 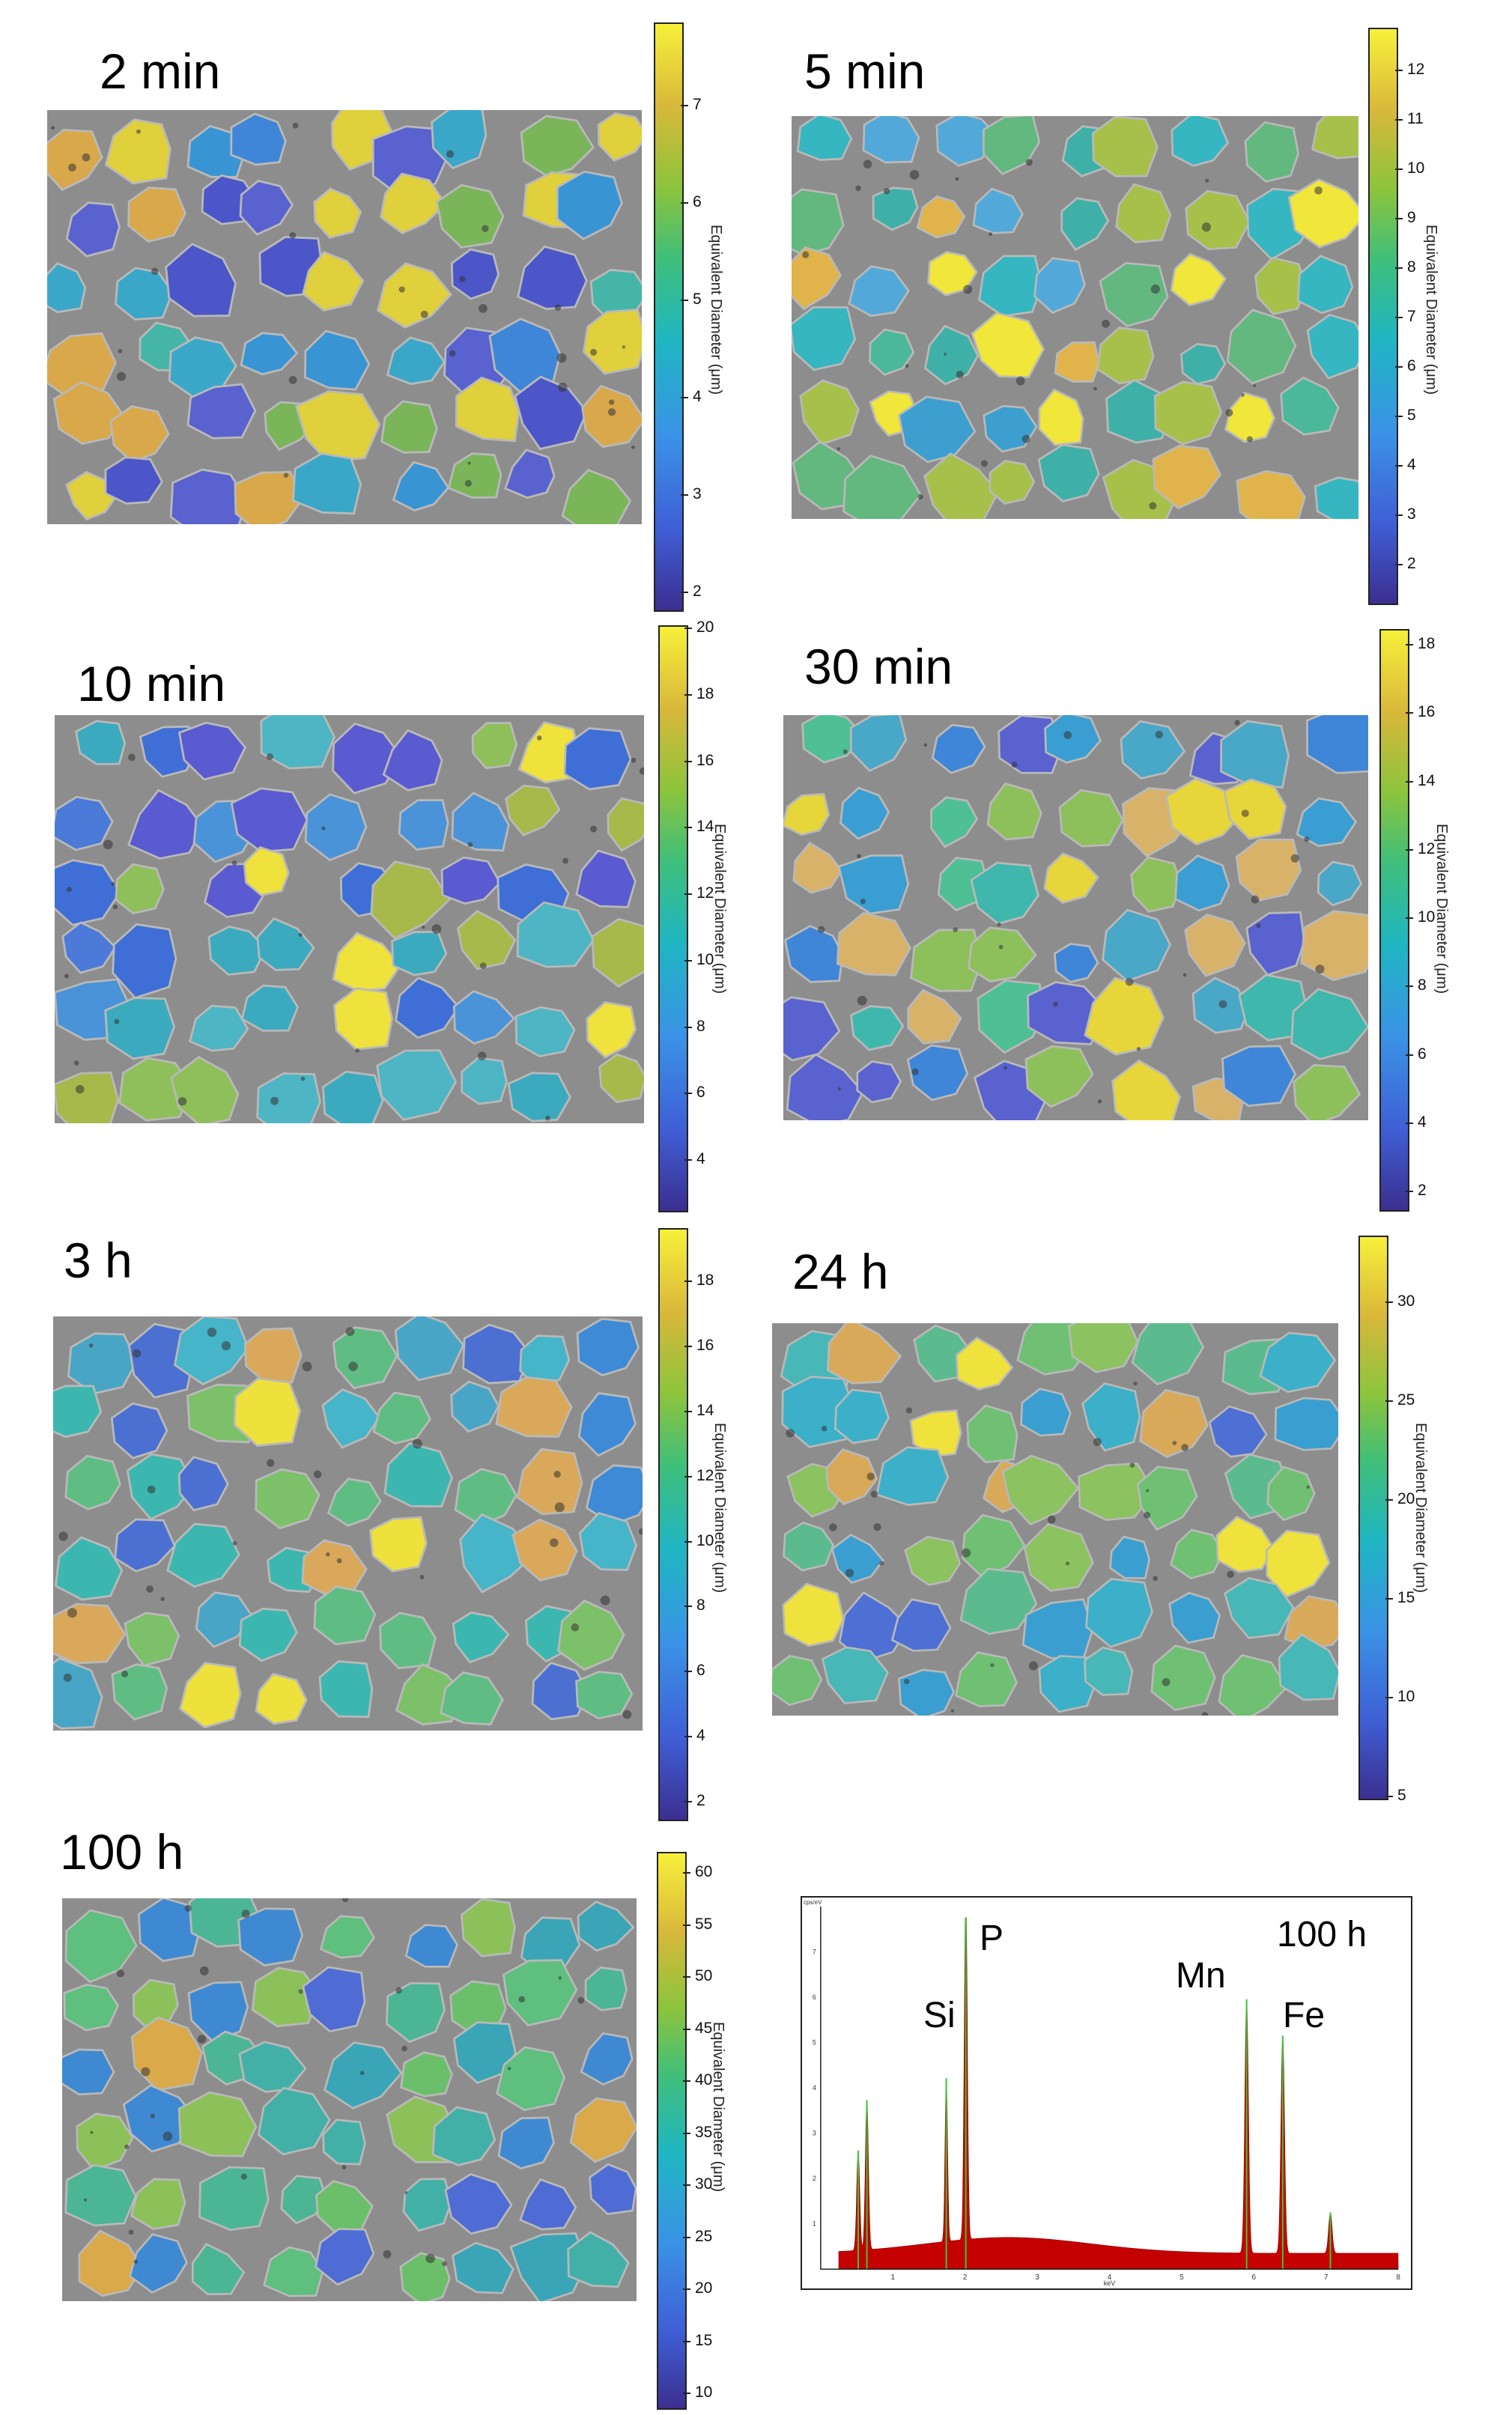 I want to click on spectrum-curve, so click(x=1118, y=2093).